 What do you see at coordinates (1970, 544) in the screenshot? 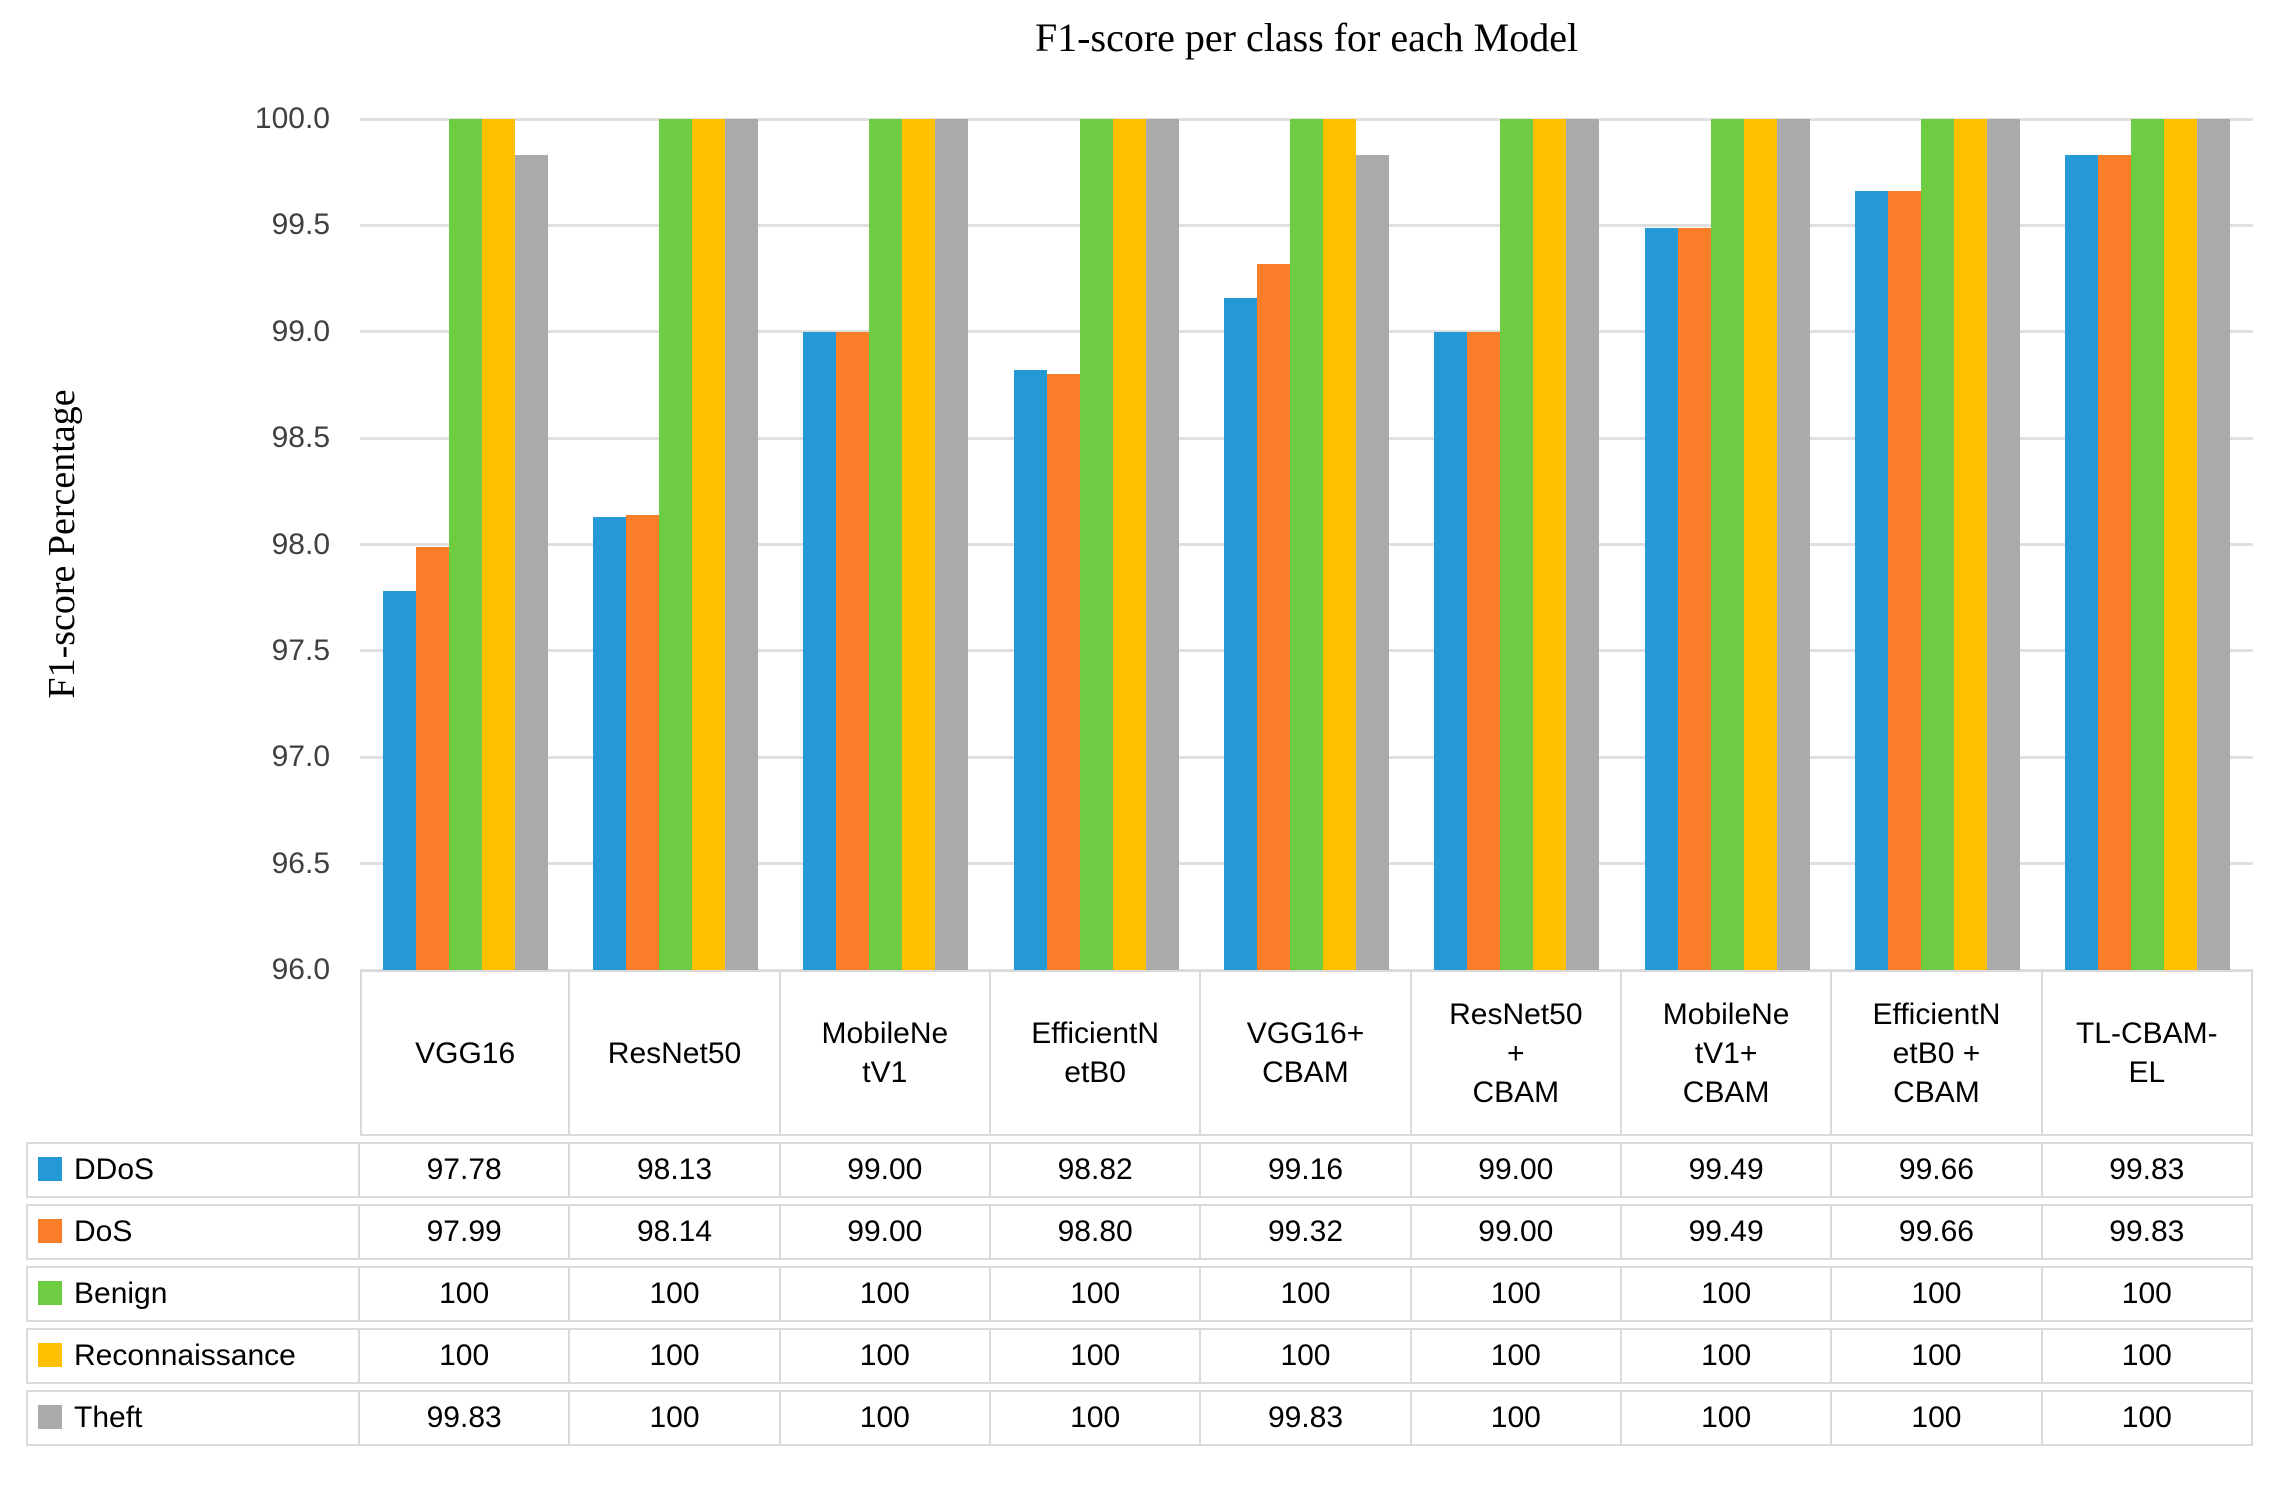
I see `bar-reconnaissance-efficientnetb0-cbam` at bounding box center [1970, 544].